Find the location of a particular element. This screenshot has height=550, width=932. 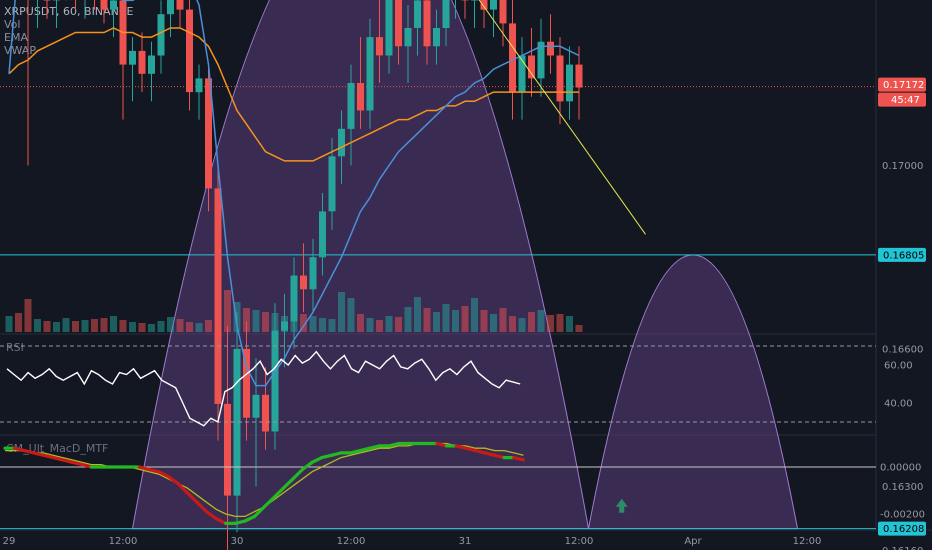

price-tag-label: 0.16805 is located at coordinates (903, 255).